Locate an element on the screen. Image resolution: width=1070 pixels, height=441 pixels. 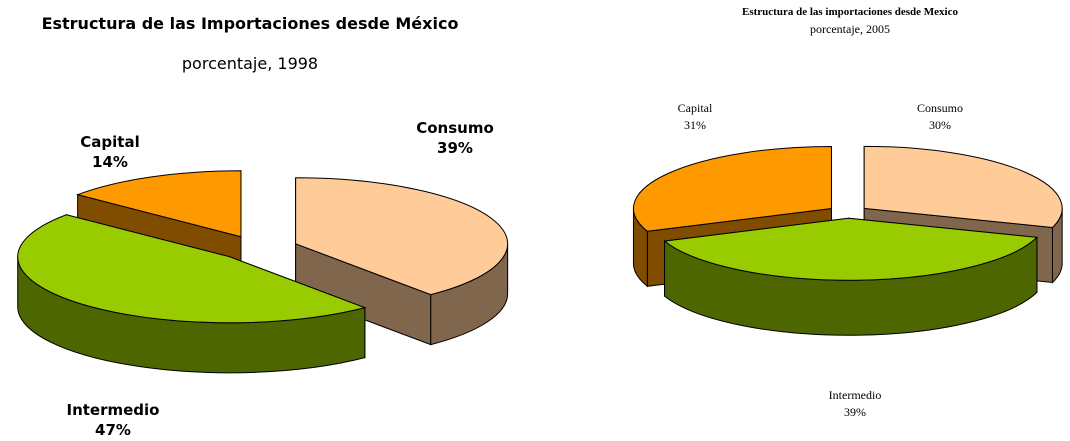
data-label: Intermedio 39% is located at coordinates (855, 404).